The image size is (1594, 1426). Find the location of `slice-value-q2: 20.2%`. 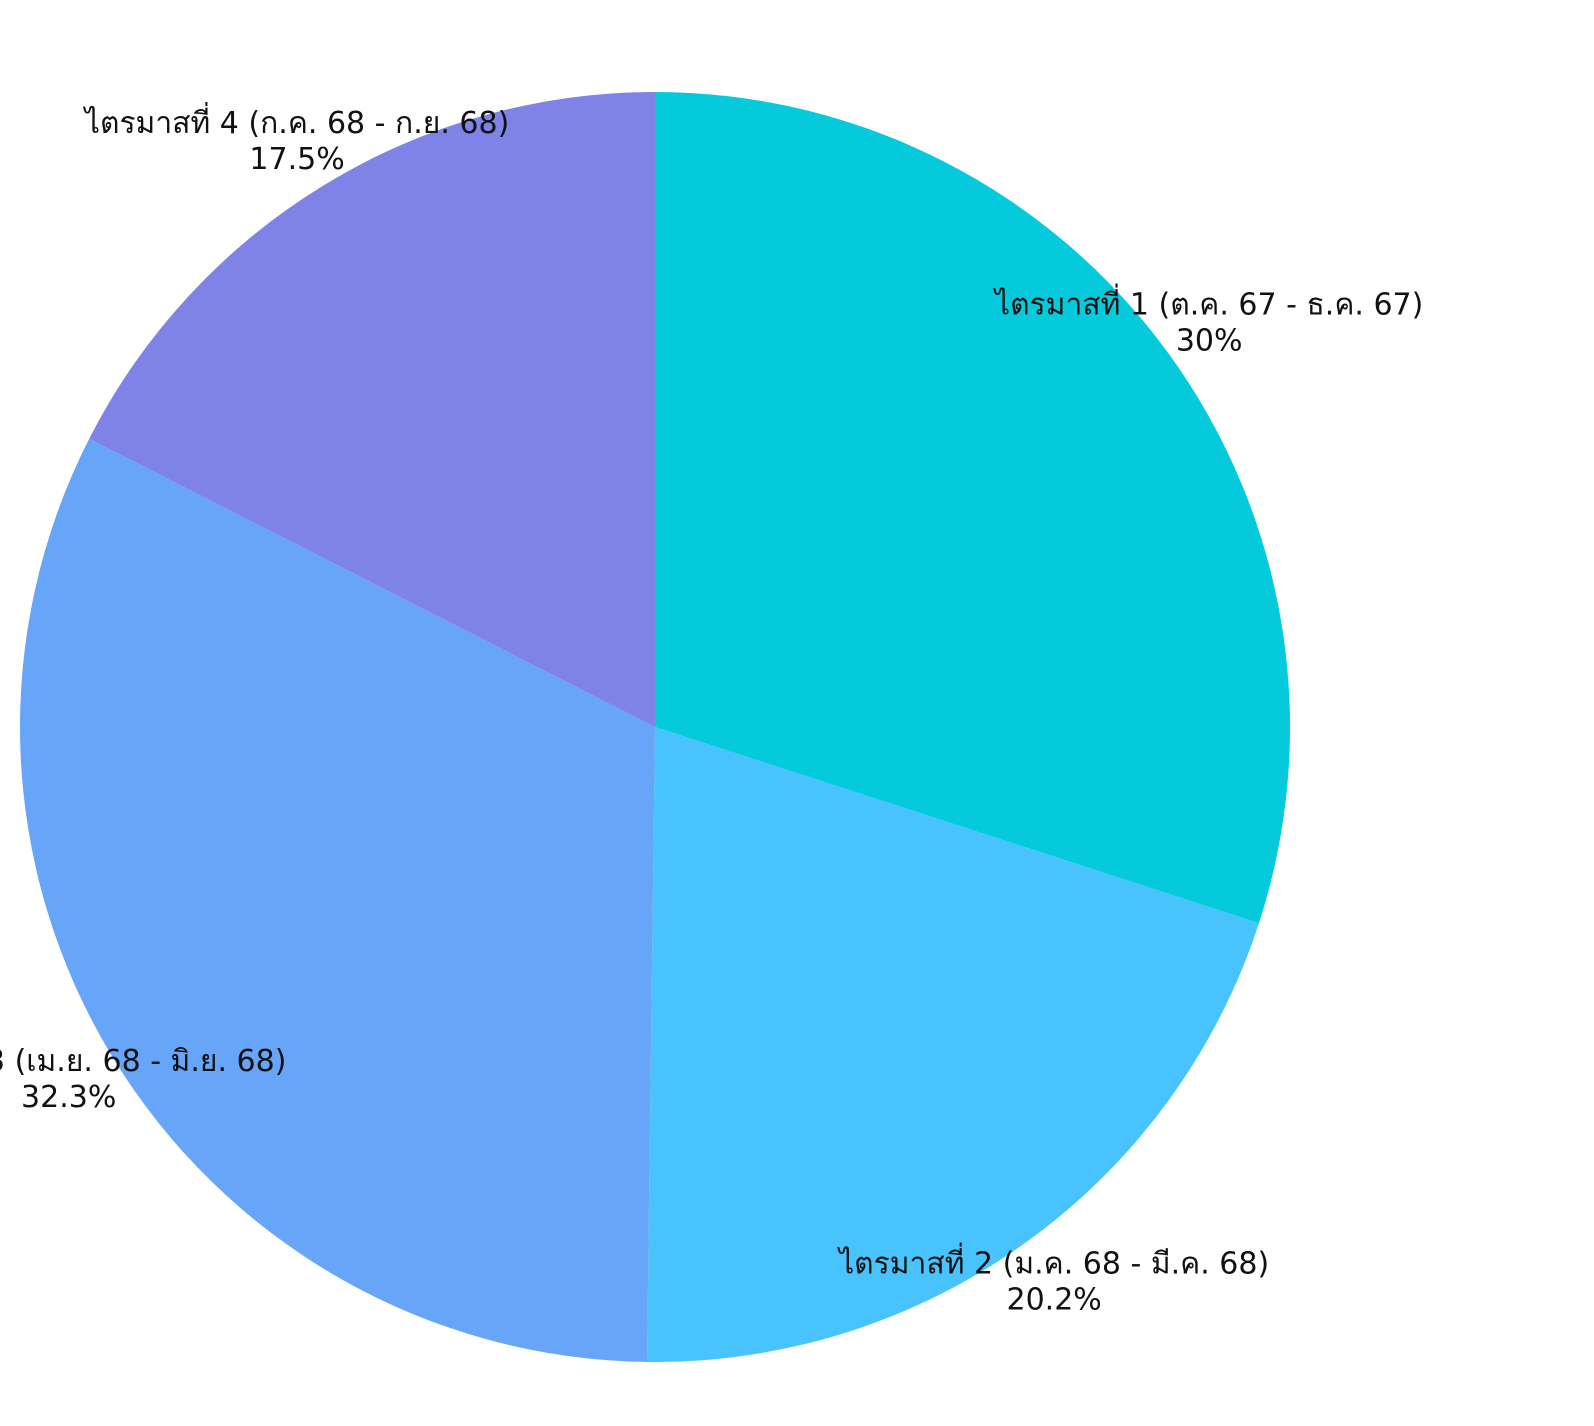

slice-value-q2: 20.2% is located at coordinates (1053, 1300).